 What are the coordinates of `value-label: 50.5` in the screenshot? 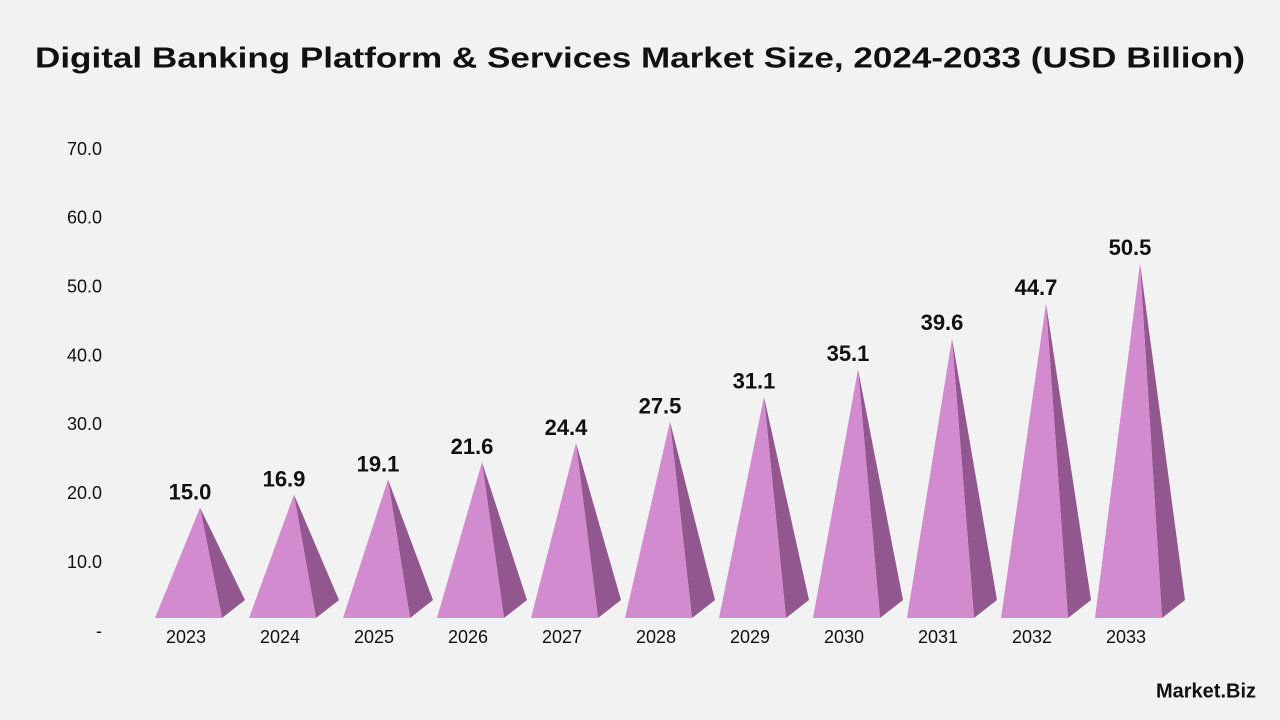 It's located at (1130, 247).